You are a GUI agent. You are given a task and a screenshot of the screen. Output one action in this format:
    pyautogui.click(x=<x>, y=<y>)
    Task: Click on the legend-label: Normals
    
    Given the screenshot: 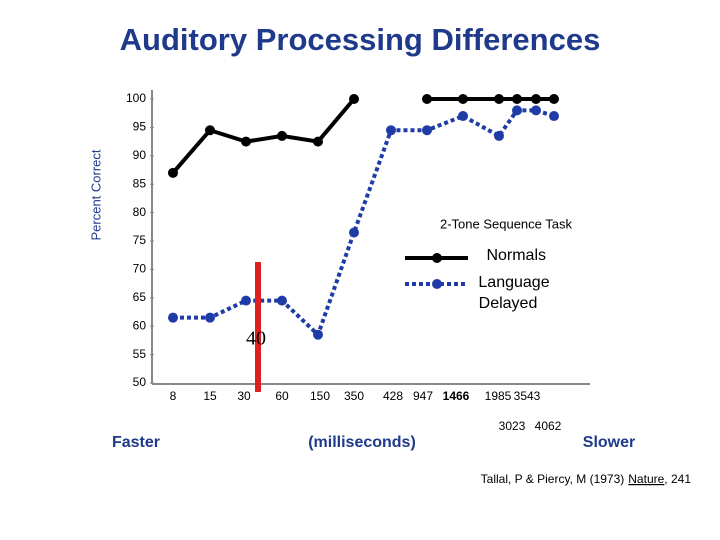 What is the action you would take?
    pyautogui.click(x=516, y=255)
    